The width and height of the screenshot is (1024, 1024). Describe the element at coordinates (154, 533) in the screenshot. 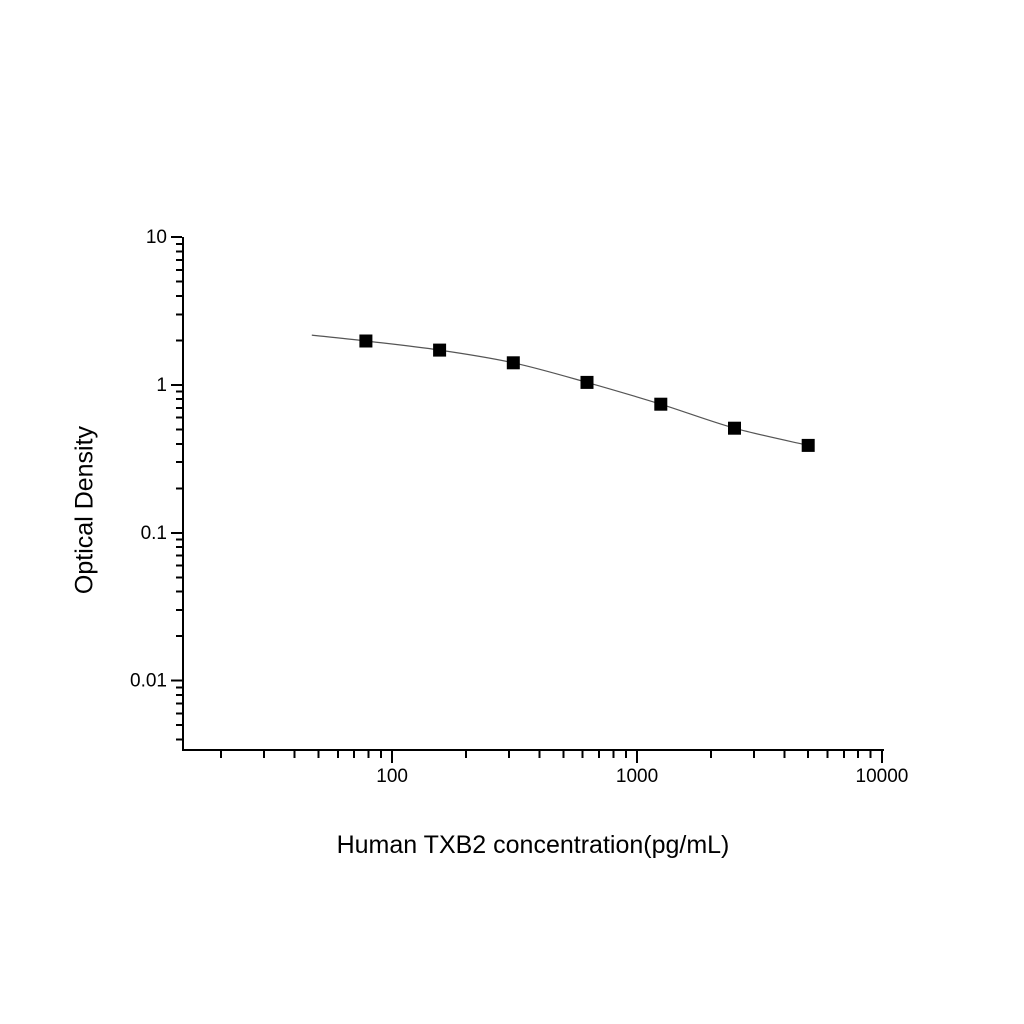

I see `y-tick-label: 0.1` at that location.